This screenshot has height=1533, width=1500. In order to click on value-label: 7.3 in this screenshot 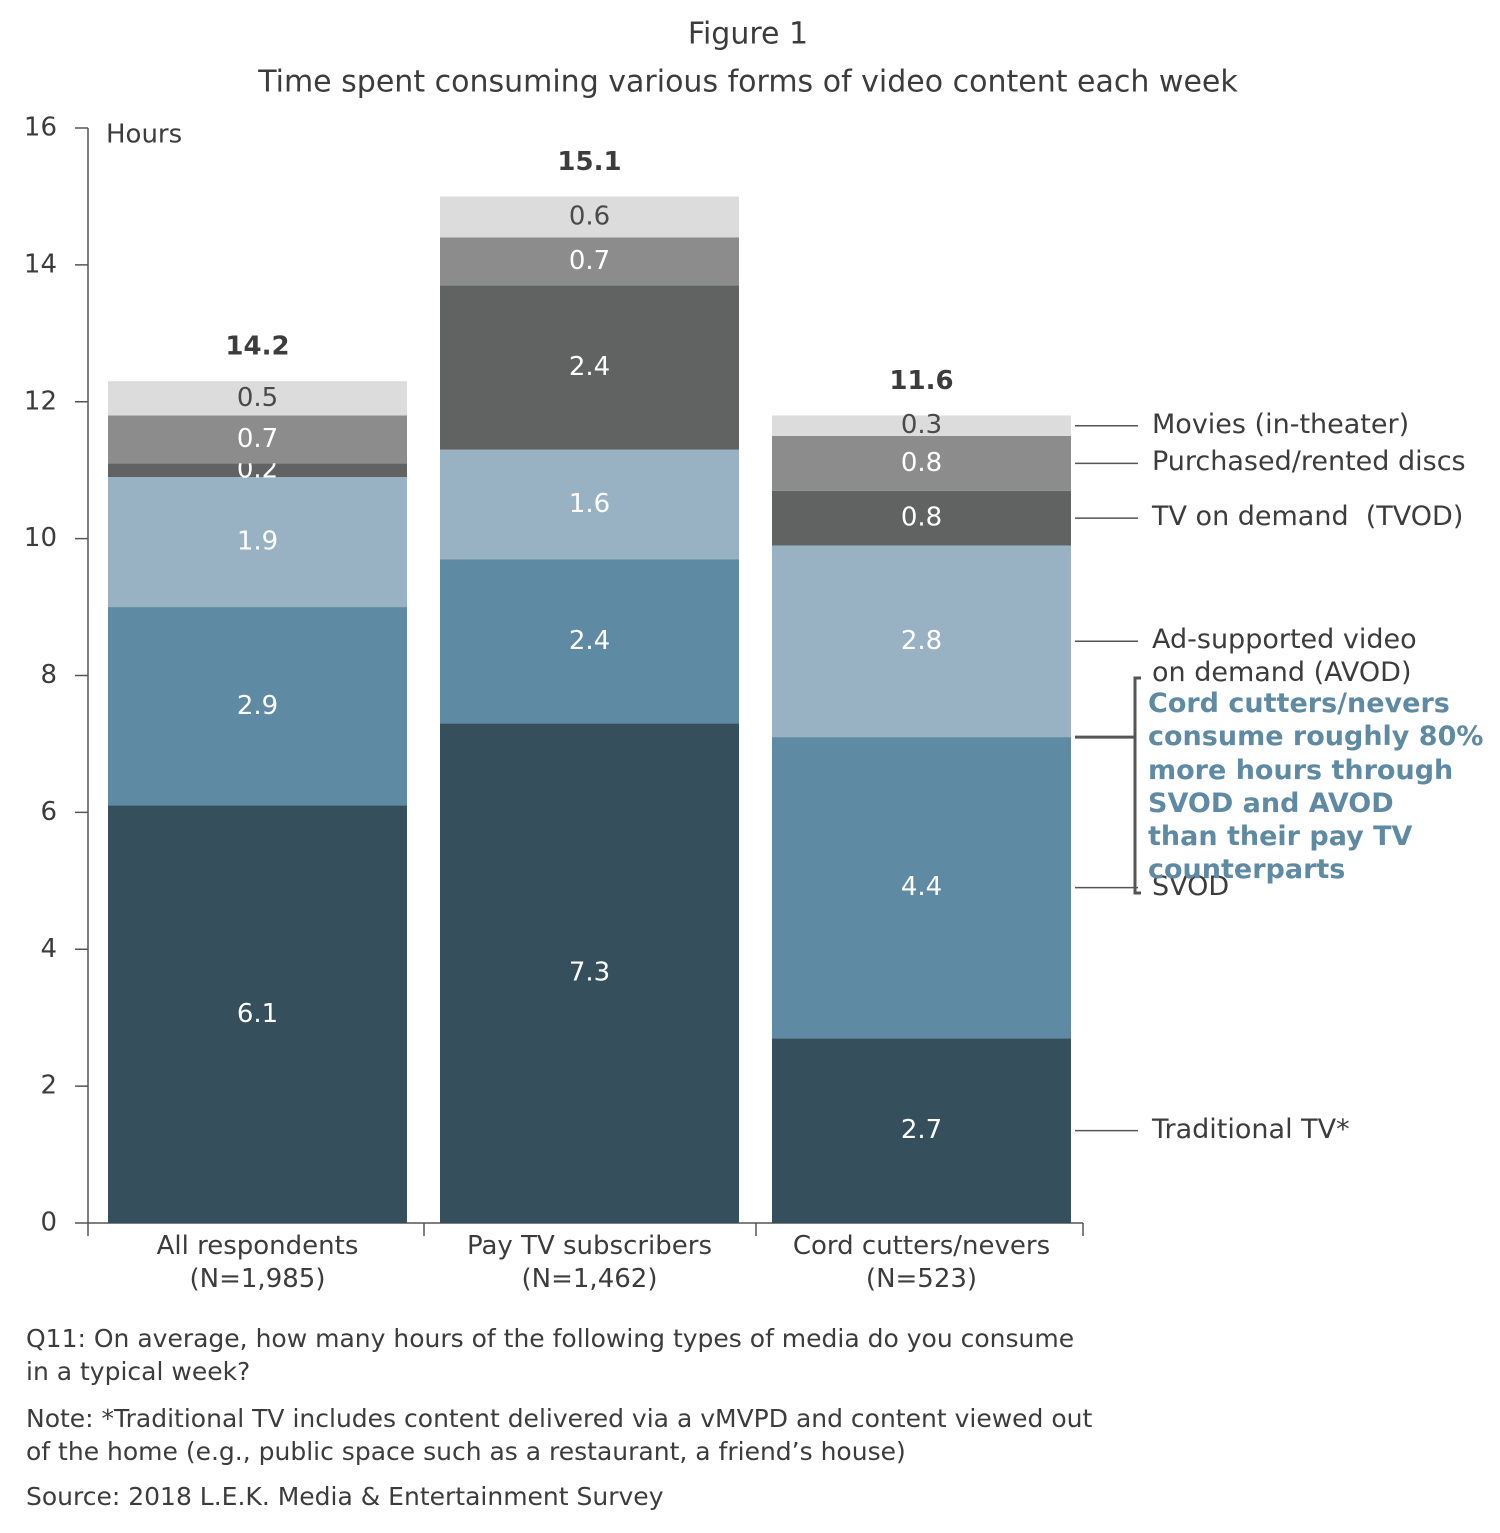, I will do `click(589, 973)`.